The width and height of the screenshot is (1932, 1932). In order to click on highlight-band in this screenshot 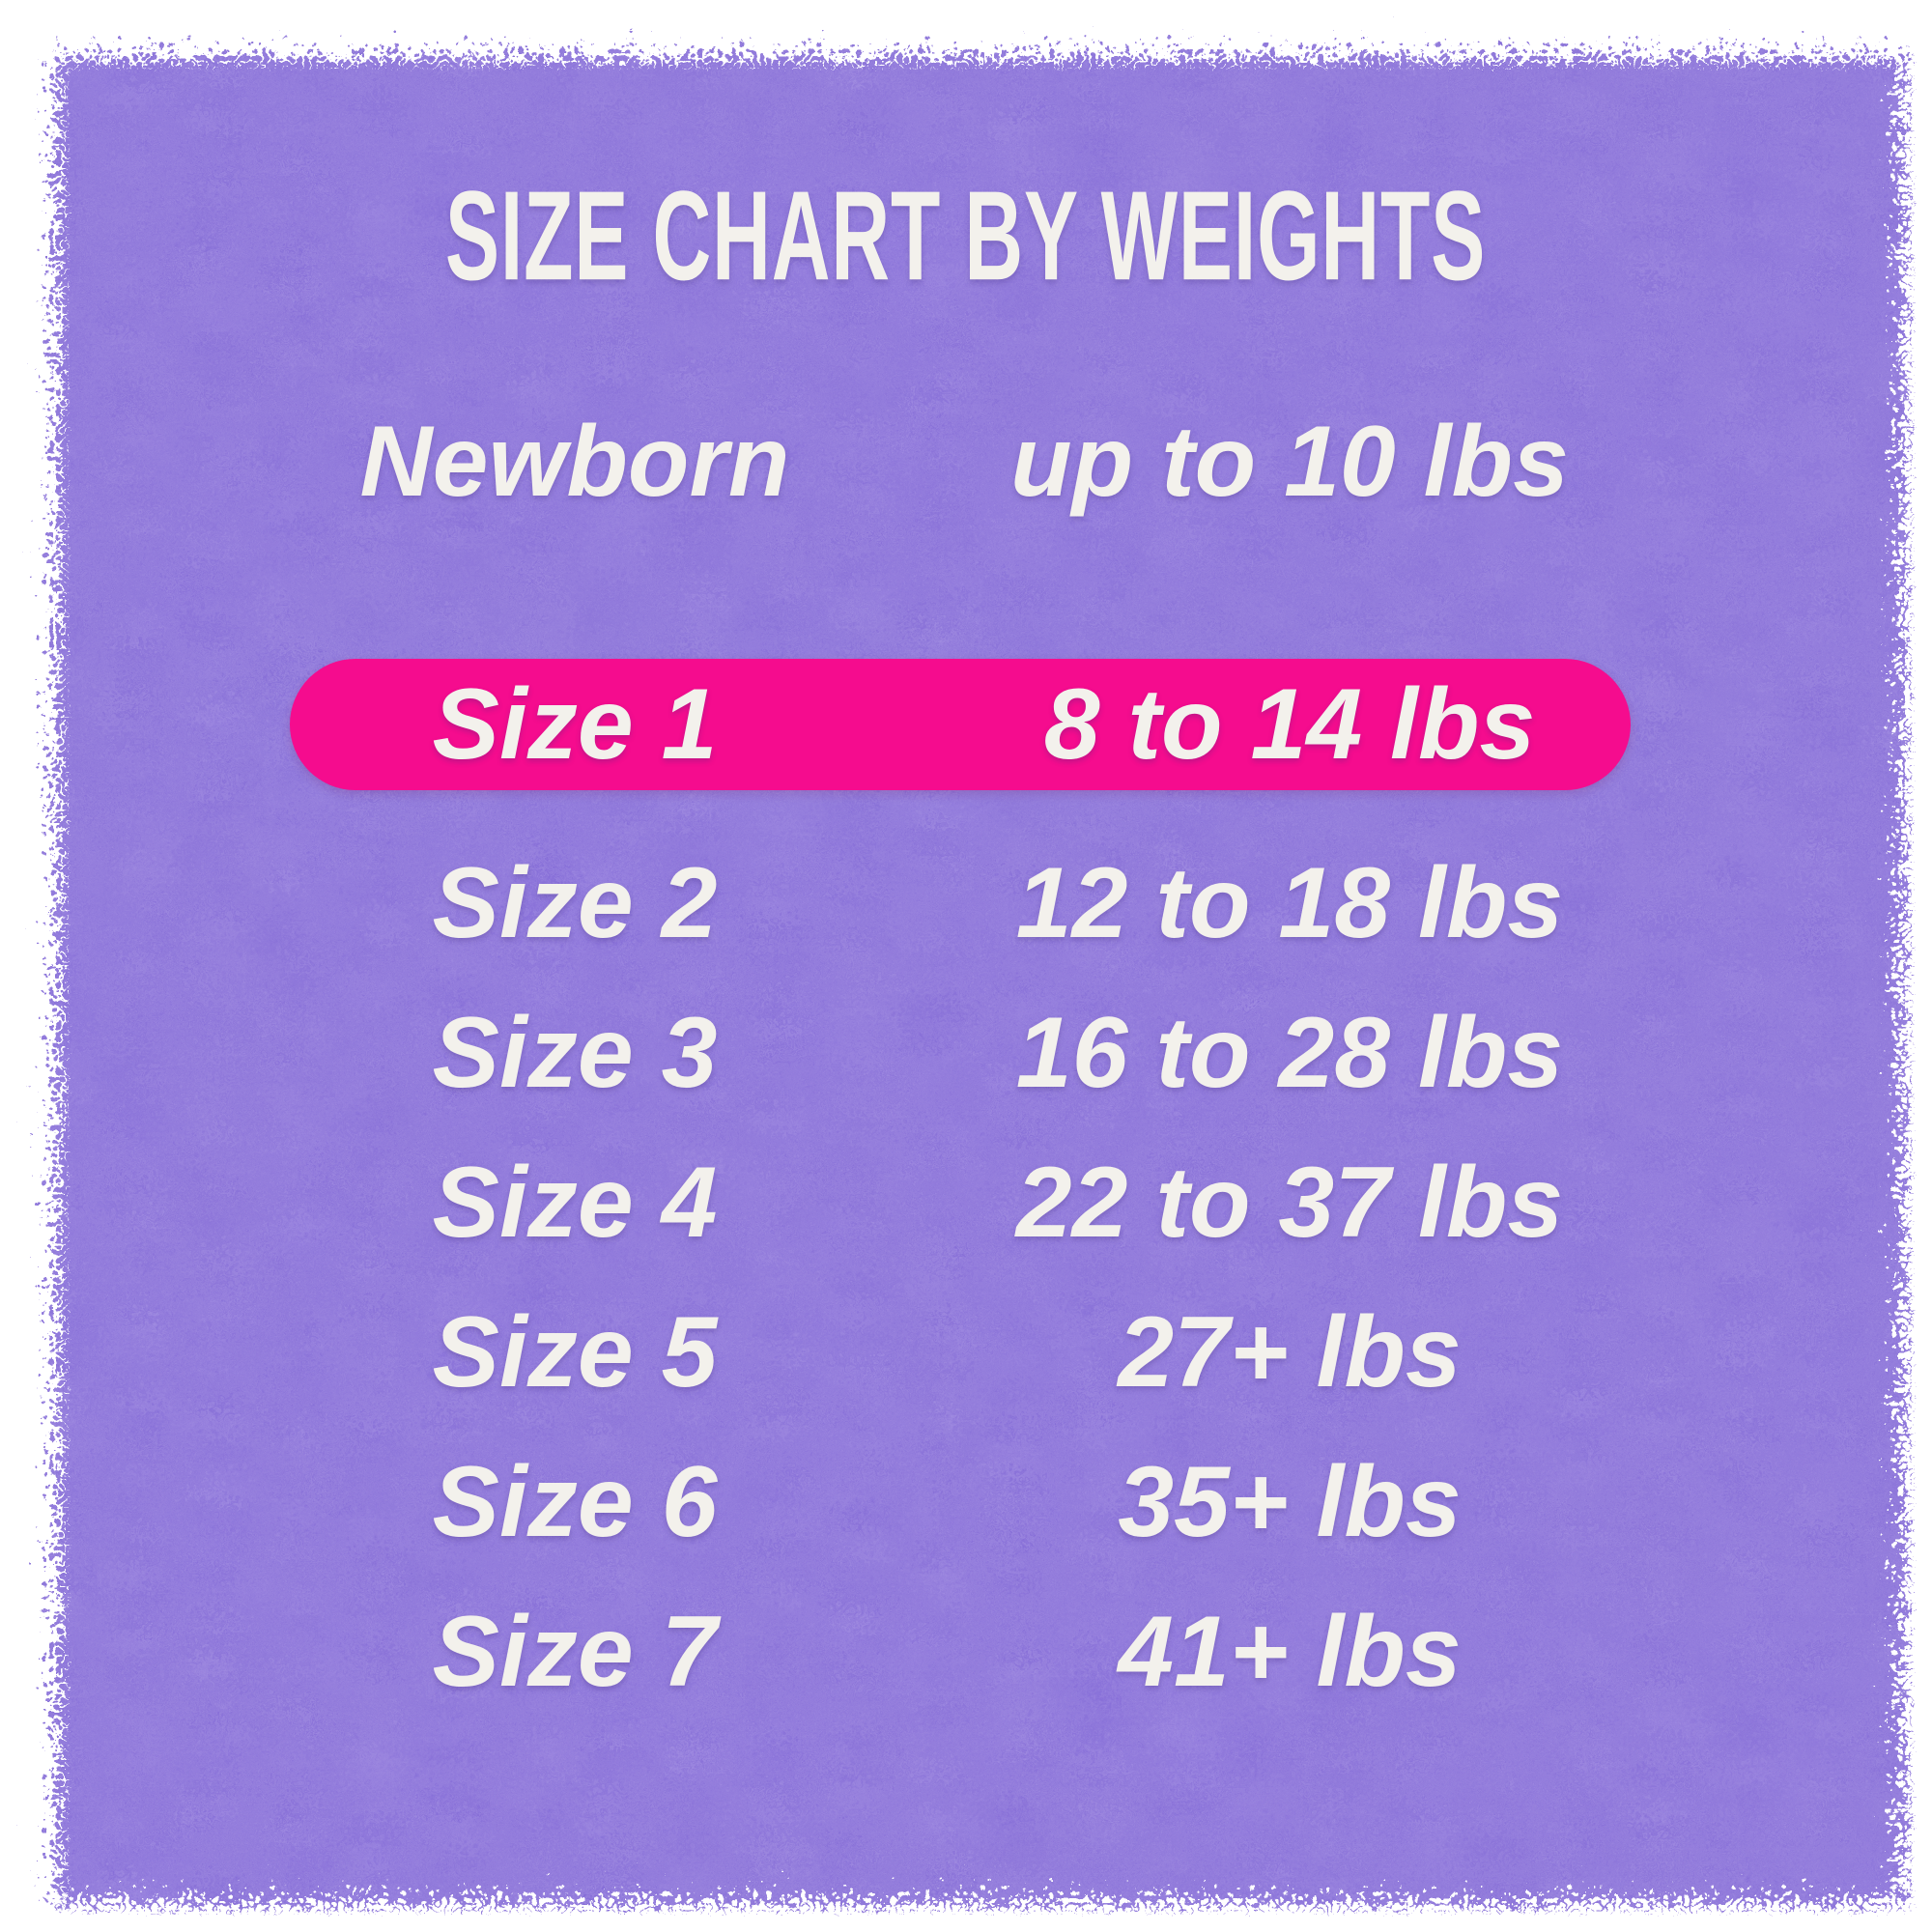, I will do `click(960, 724)`.